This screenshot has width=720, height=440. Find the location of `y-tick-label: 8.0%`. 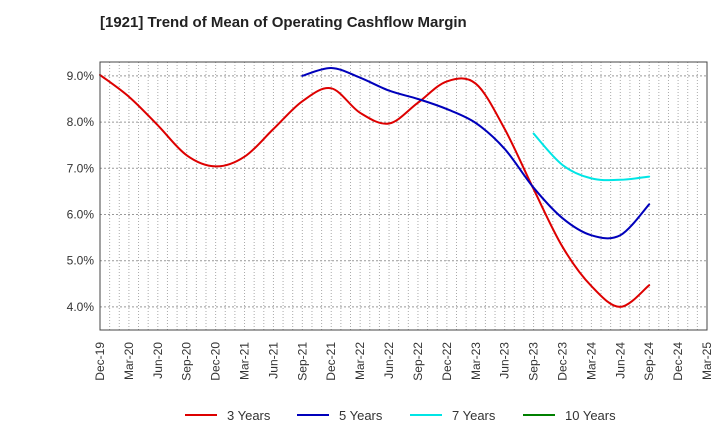

y-tick-label: 8.0% is located at coordinates (81, 122).